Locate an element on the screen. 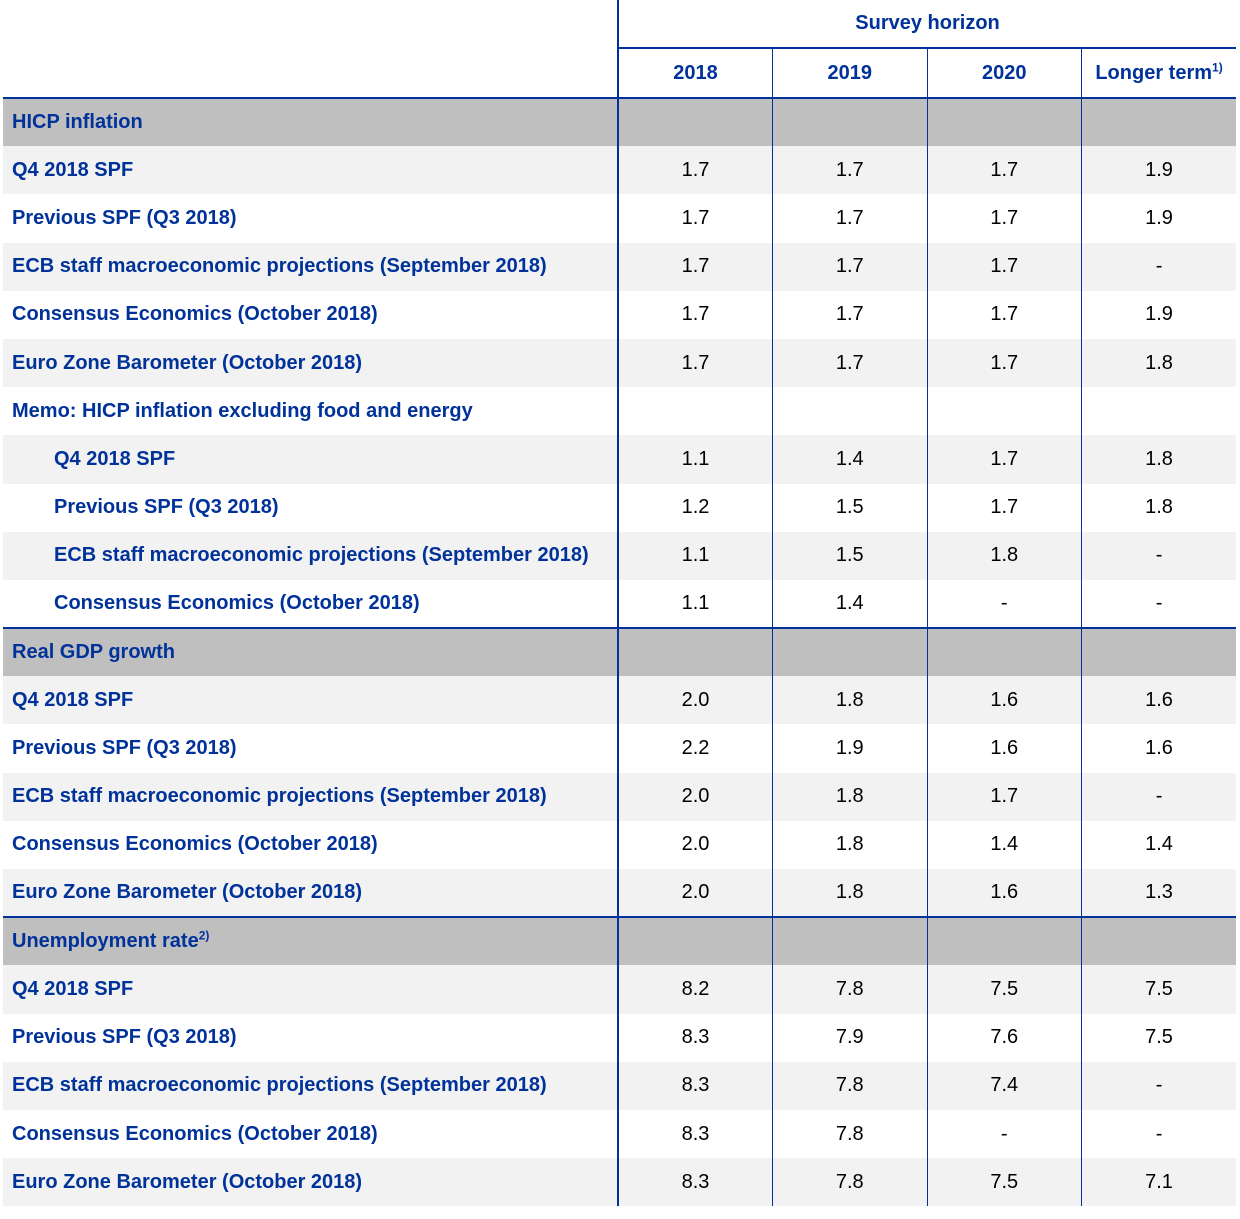 The height and width of the screenshot is (1219, 1240). section-header-row: Unemployment rate2) is located at coordinates (620, 941).